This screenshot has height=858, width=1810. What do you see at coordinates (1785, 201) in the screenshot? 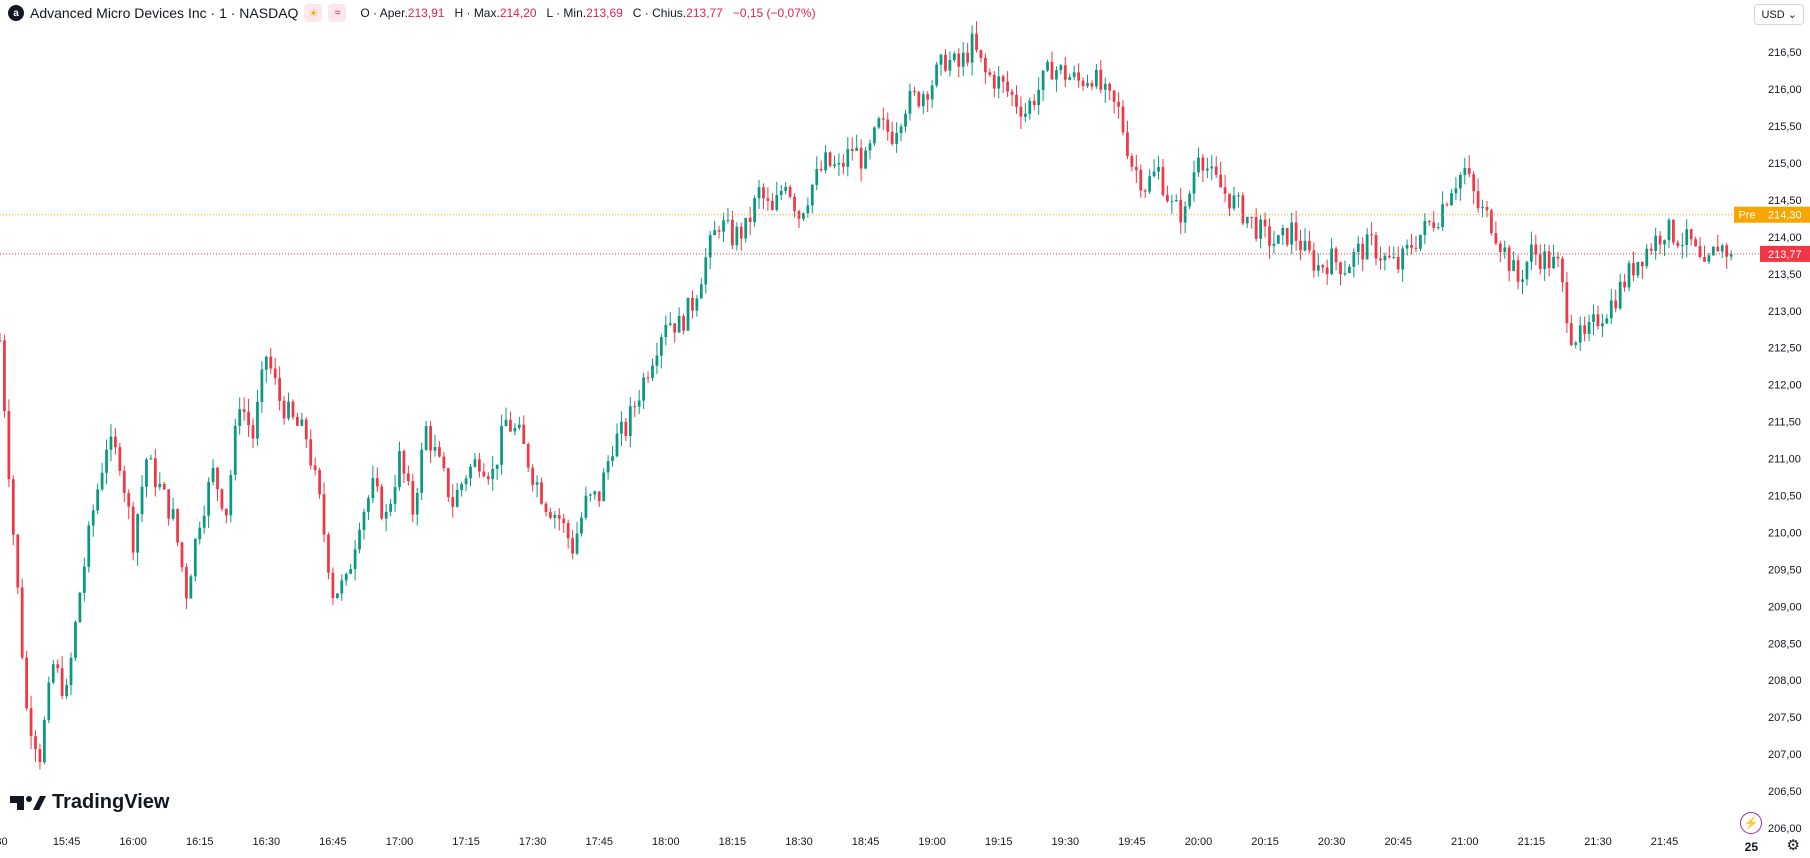
I see `y-tick-label: 214,50` at bounding box center [1785, 201].